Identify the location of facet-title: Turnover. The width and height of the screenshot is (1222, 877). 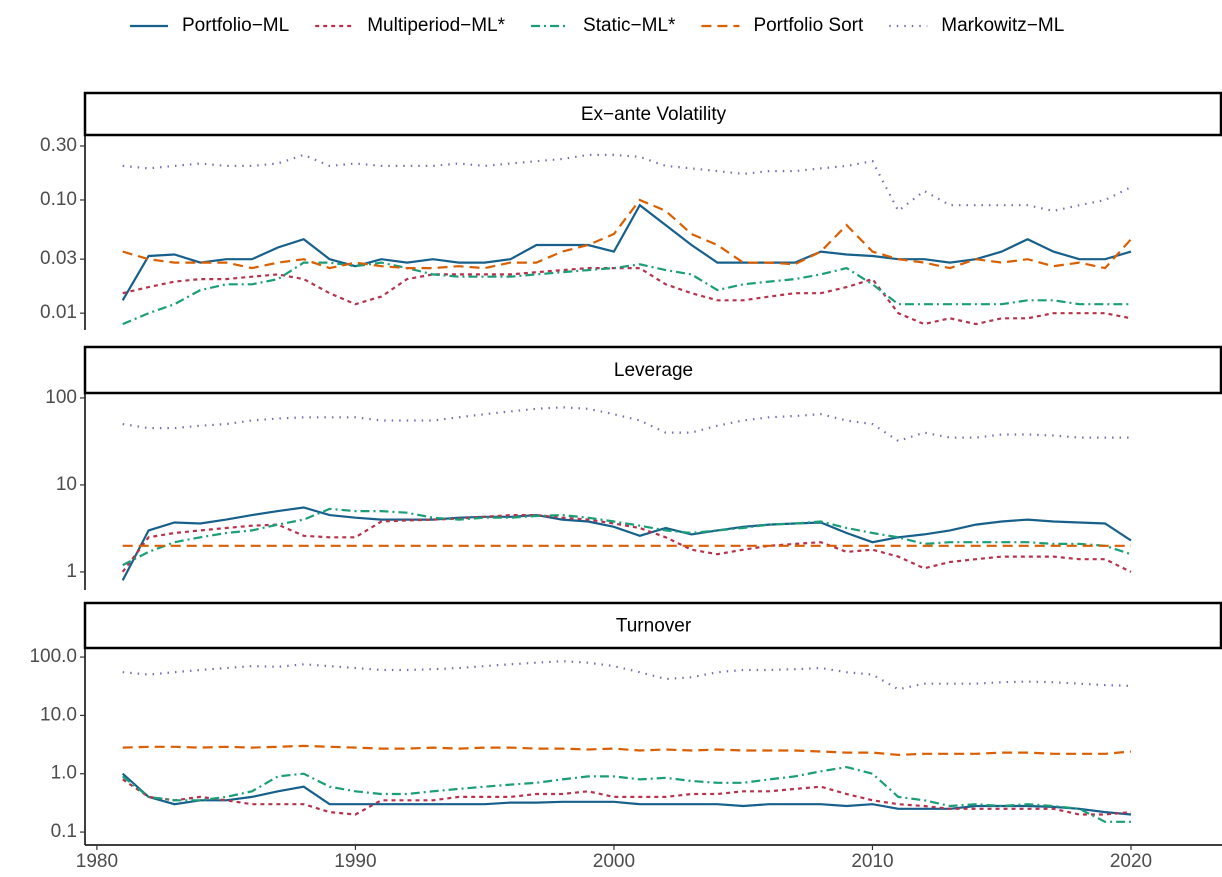
(654, 626).